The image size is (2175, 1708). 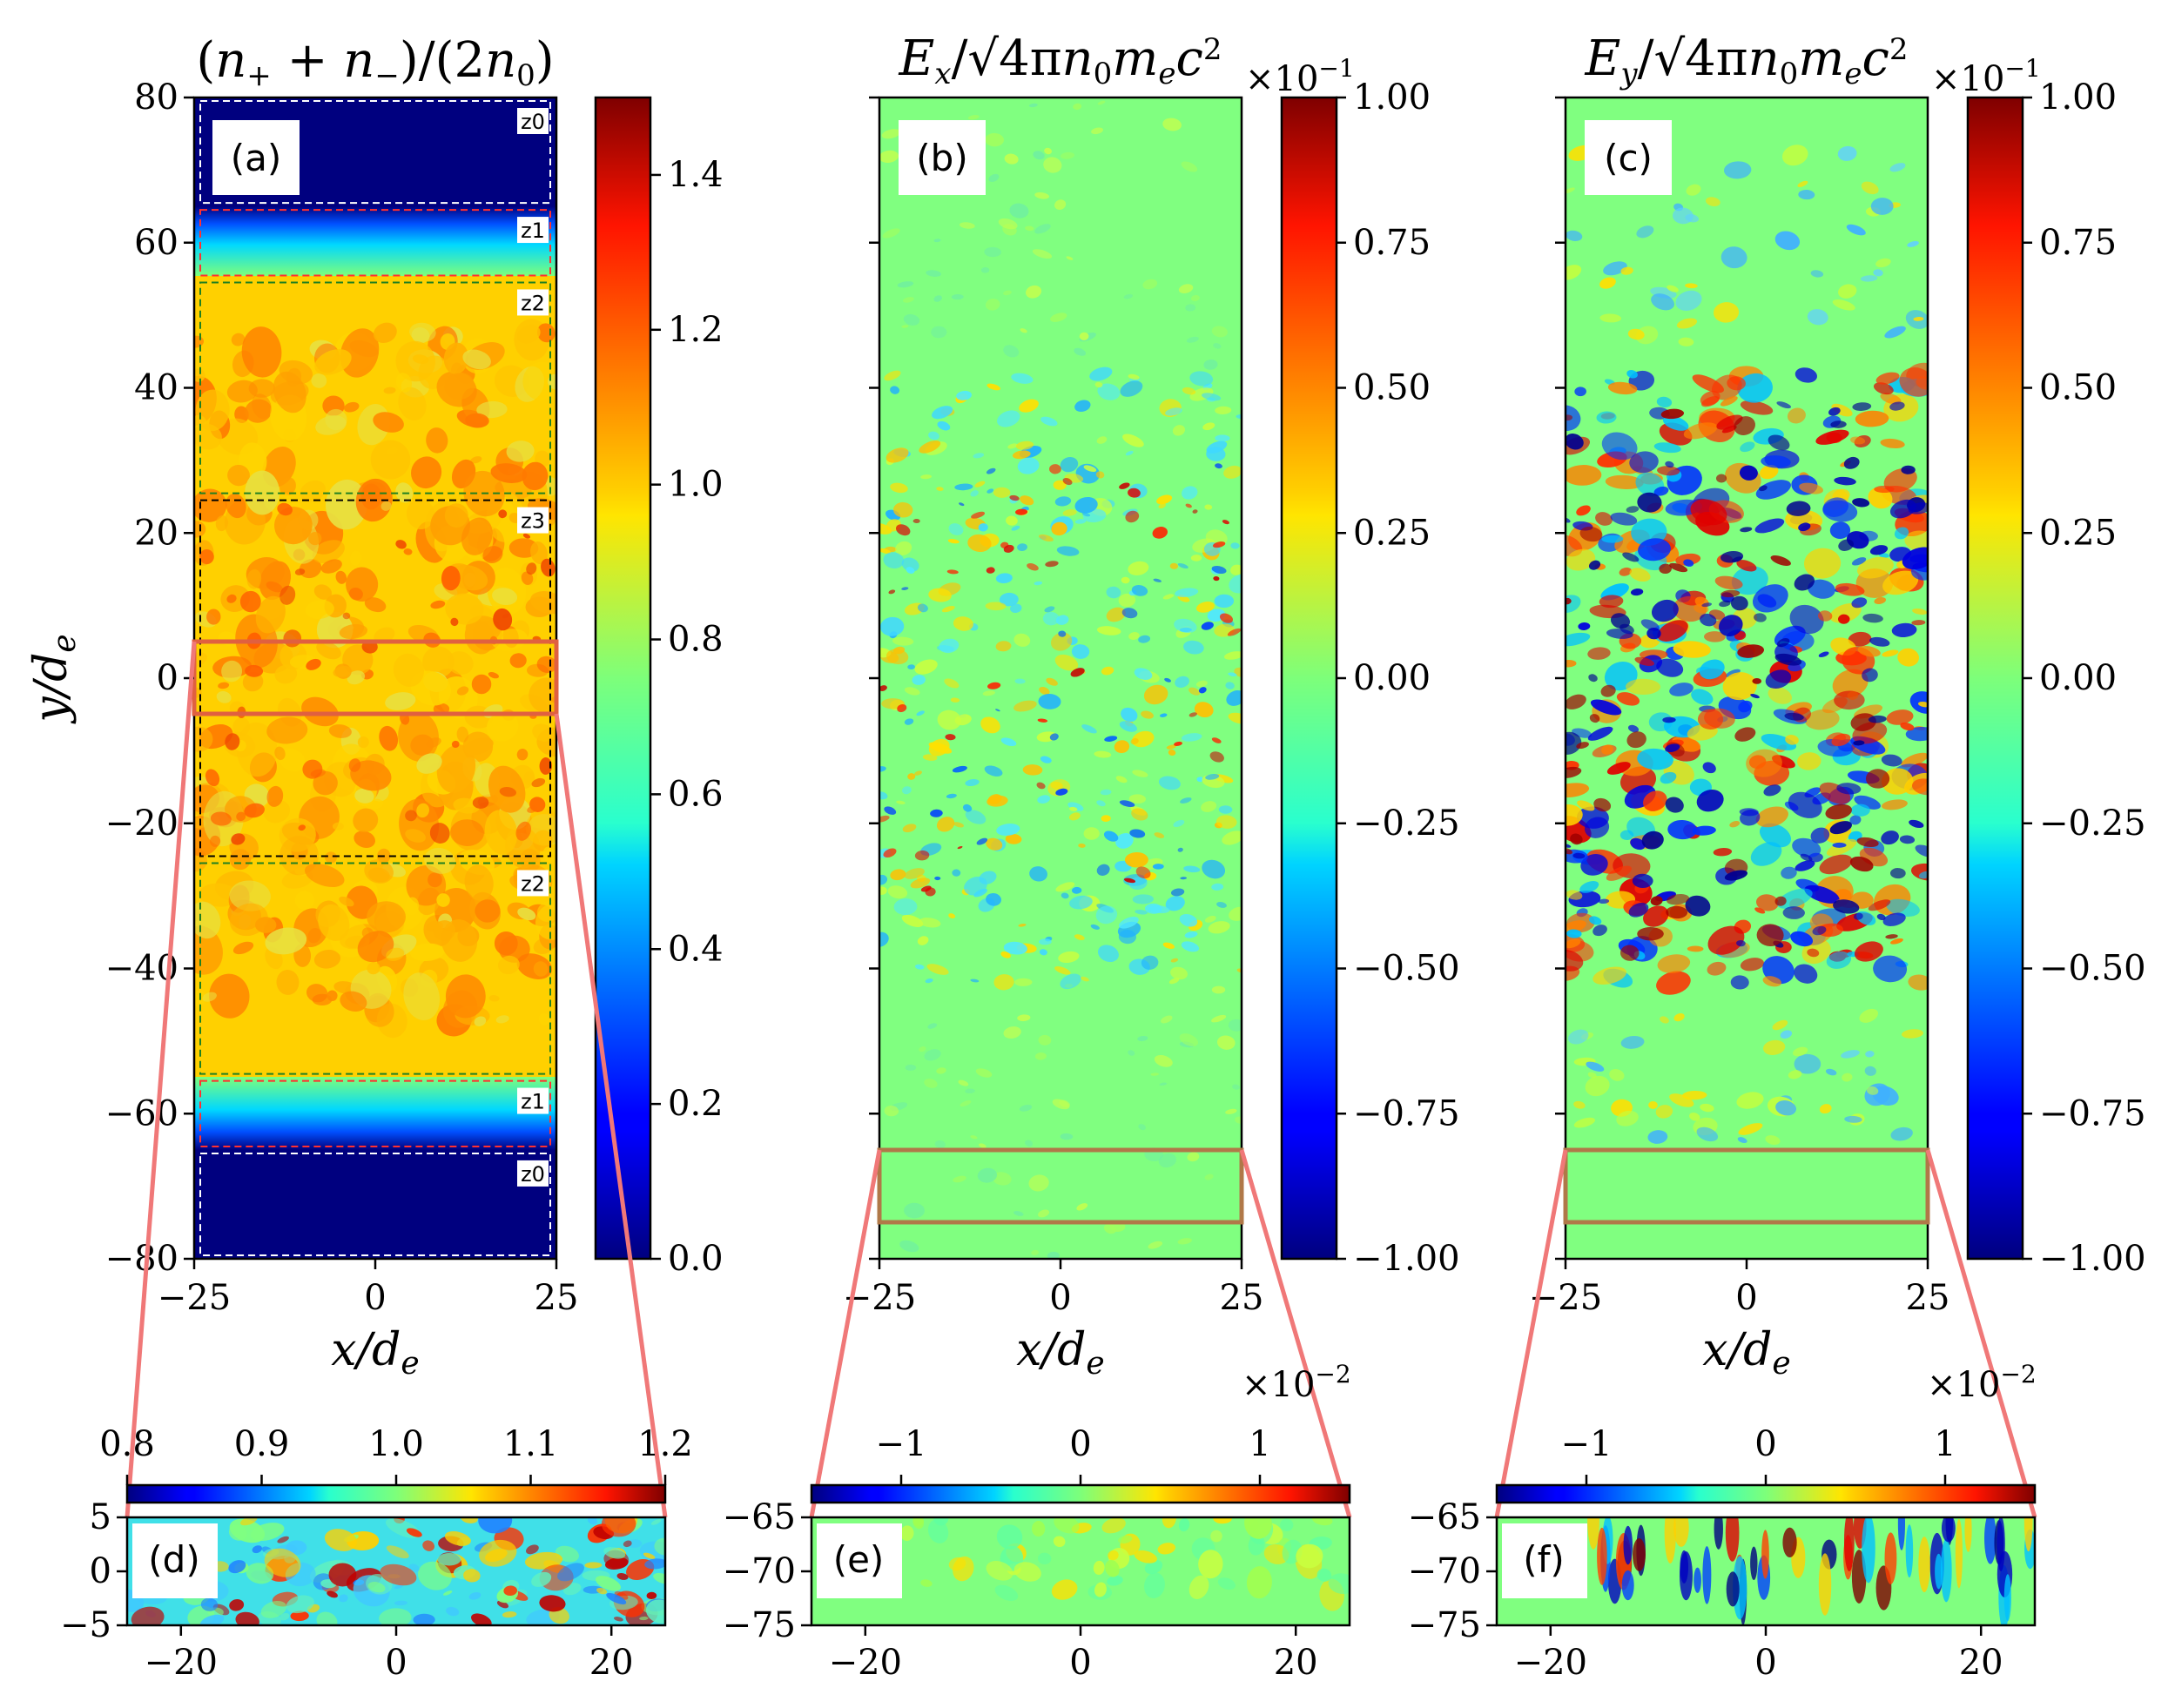 What do you see at coordinates (533, 1100) in the screenshot?
I see `zone-label-bg` at bounding box center [533, 1100].